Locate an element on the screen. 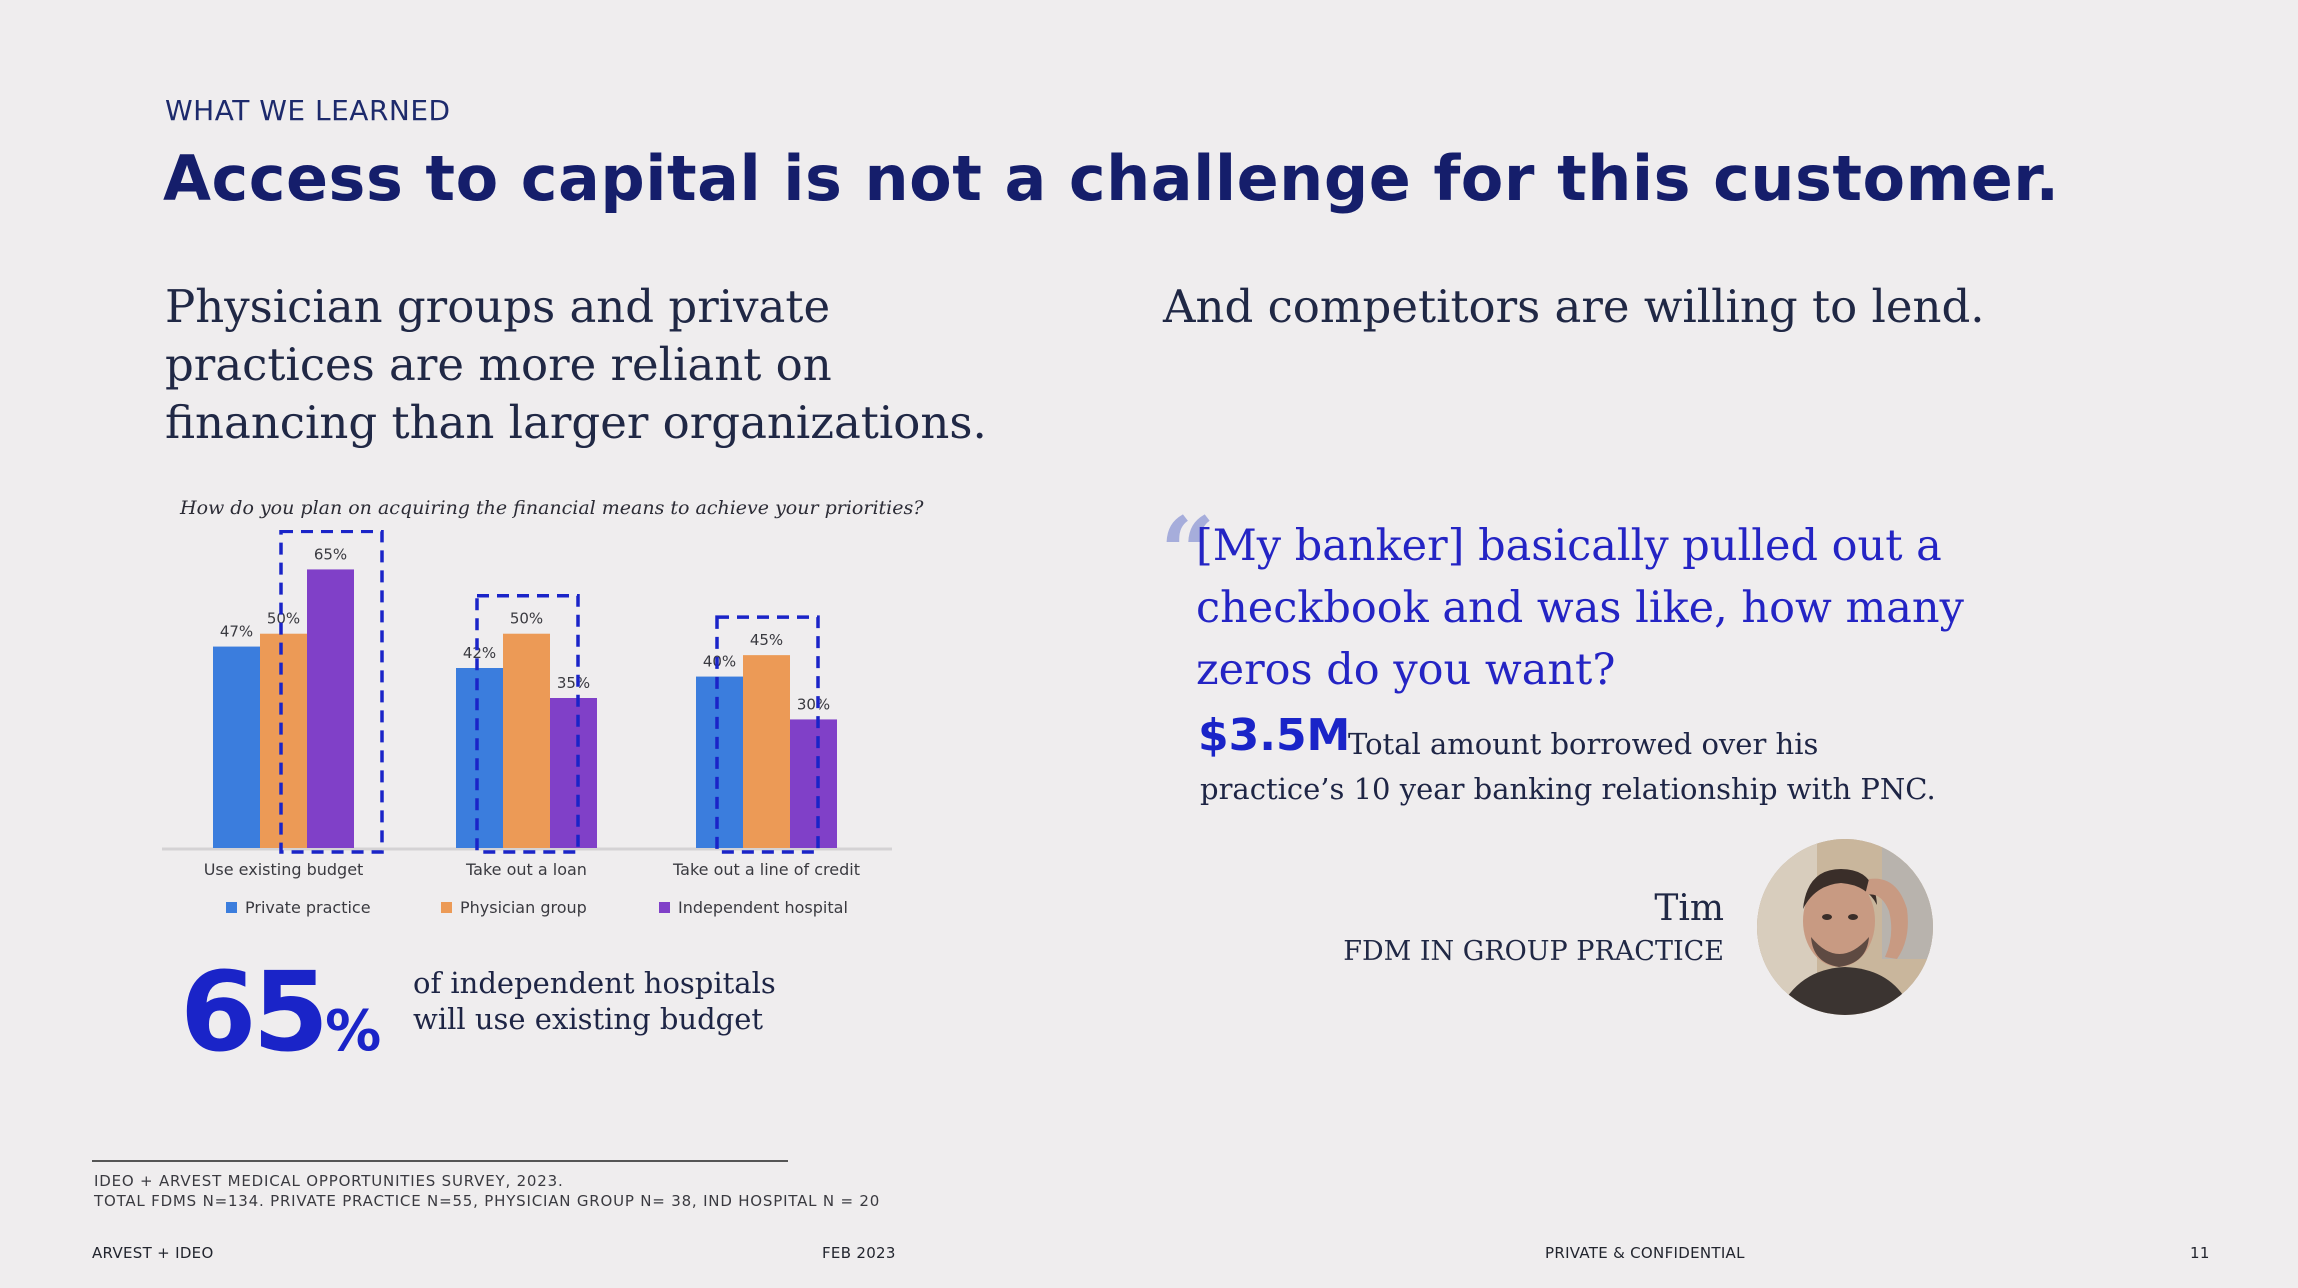  footer-date: FEB 2023 is located at coordinates (859, 1253).